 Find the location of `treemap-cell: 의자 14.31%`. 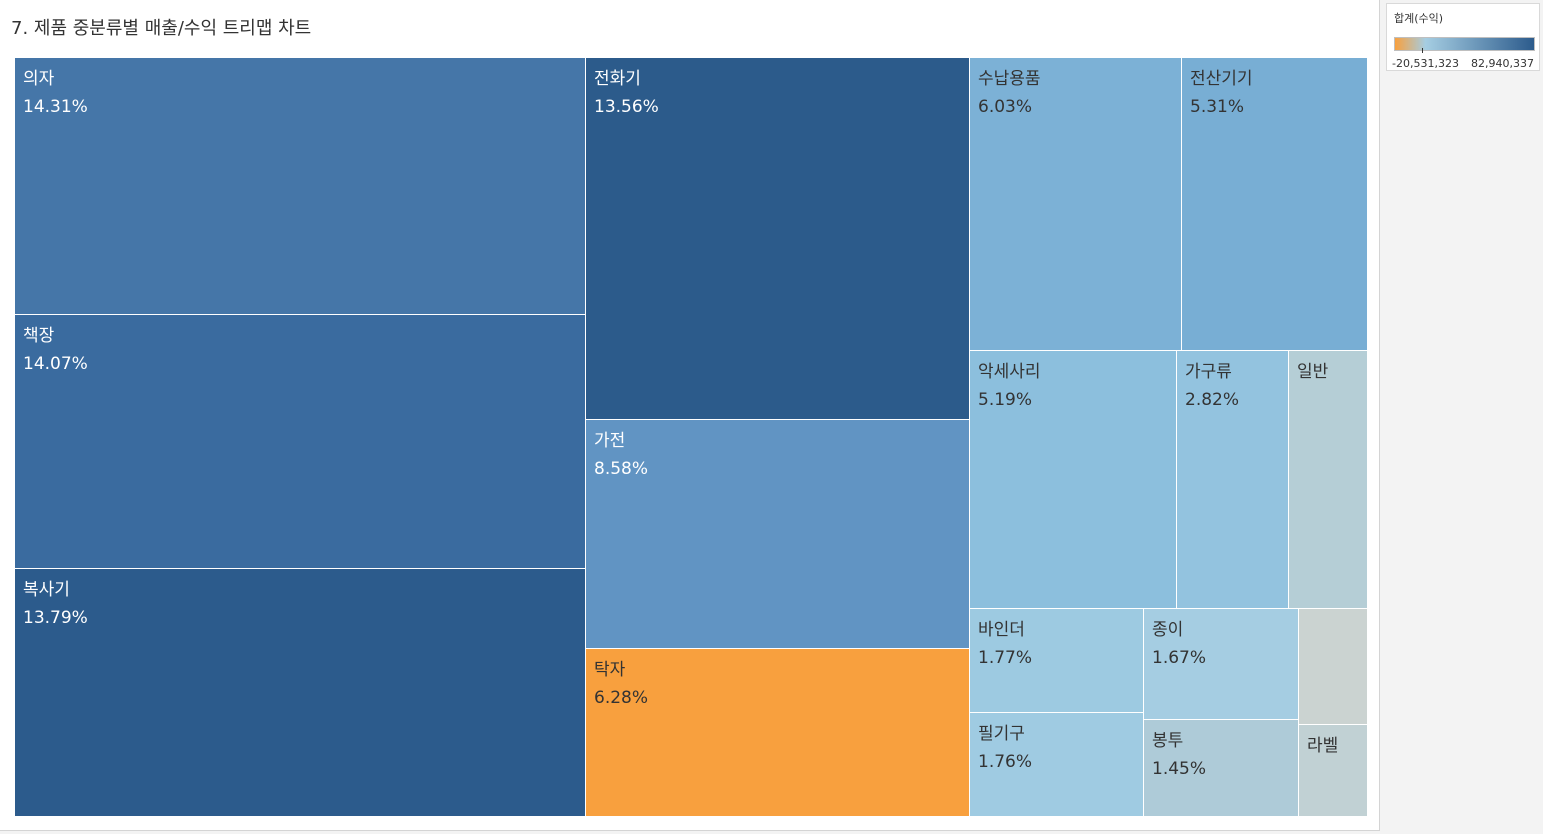

treemap-cell: 의자 14.31% is located at coordinates (300, 186).